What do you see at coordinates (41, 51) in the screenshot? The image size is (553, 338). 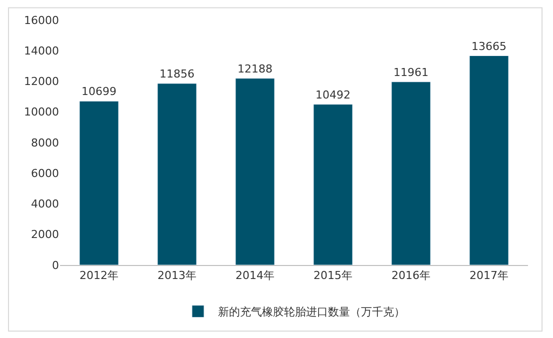 I see `y-tick-label: 14000` at bounding box center [41, 51].